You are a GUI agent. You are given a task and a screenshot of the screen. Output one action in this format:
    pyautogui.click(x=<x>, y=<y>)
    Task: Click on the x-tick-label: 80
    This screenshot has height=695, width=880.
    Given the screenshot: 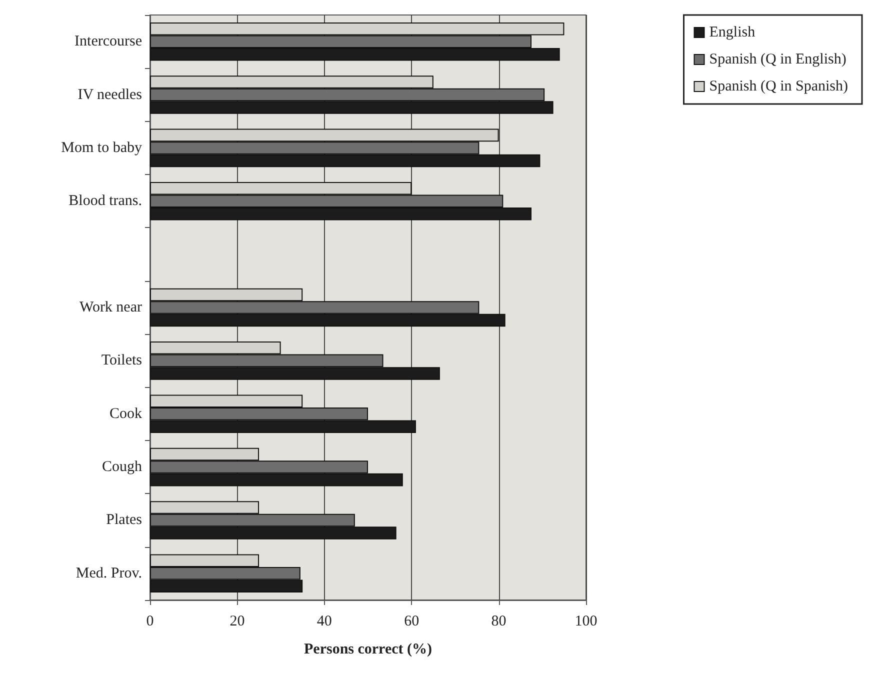 What is the action you would take?
    pyautogui.click(x=498, y=622)
    